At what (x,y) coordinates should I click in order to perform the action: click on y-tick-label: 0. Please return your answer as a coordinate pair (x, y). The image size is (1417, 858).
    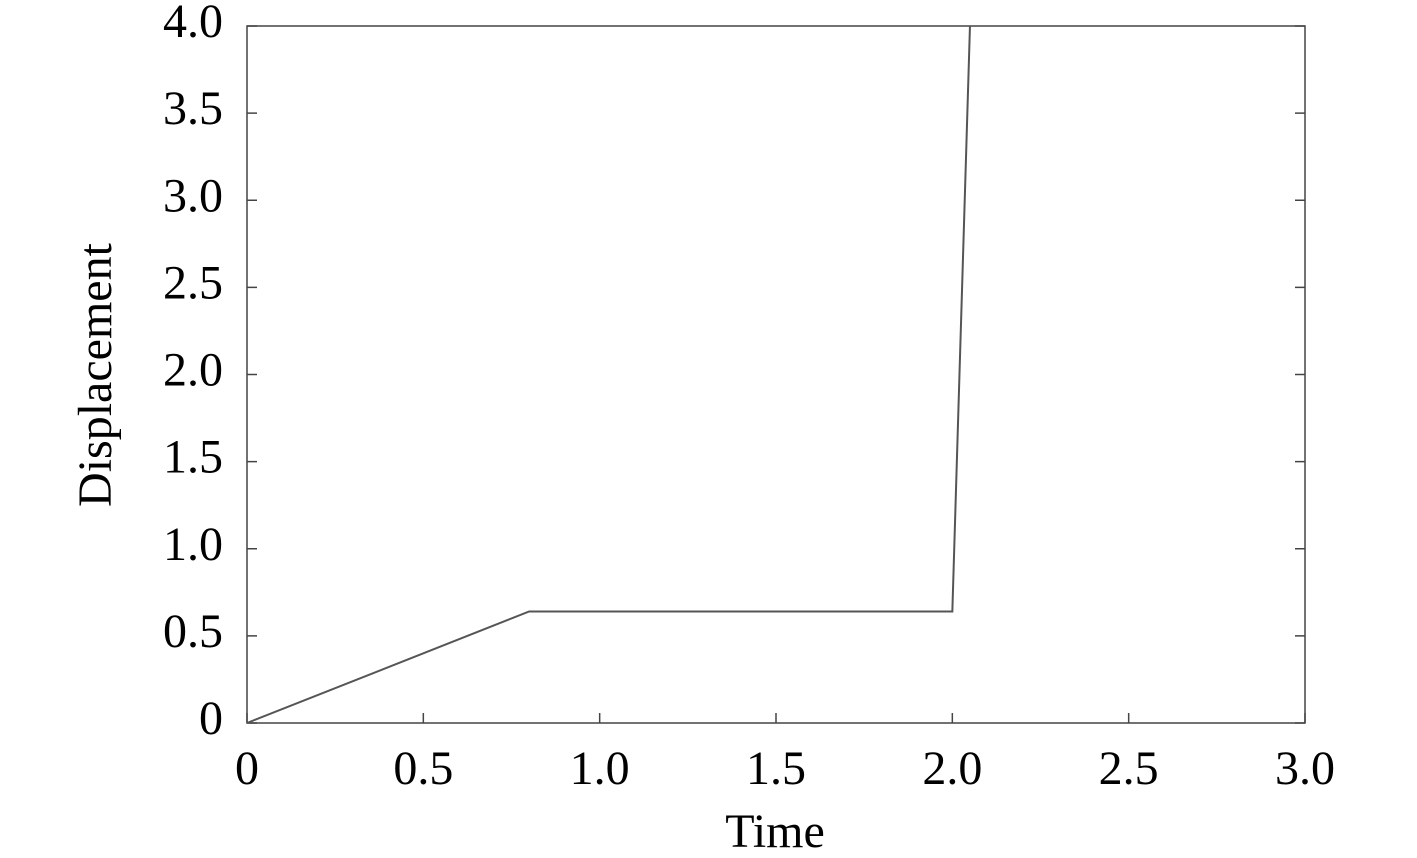
    Looking at the image, I should click on (211, 718).